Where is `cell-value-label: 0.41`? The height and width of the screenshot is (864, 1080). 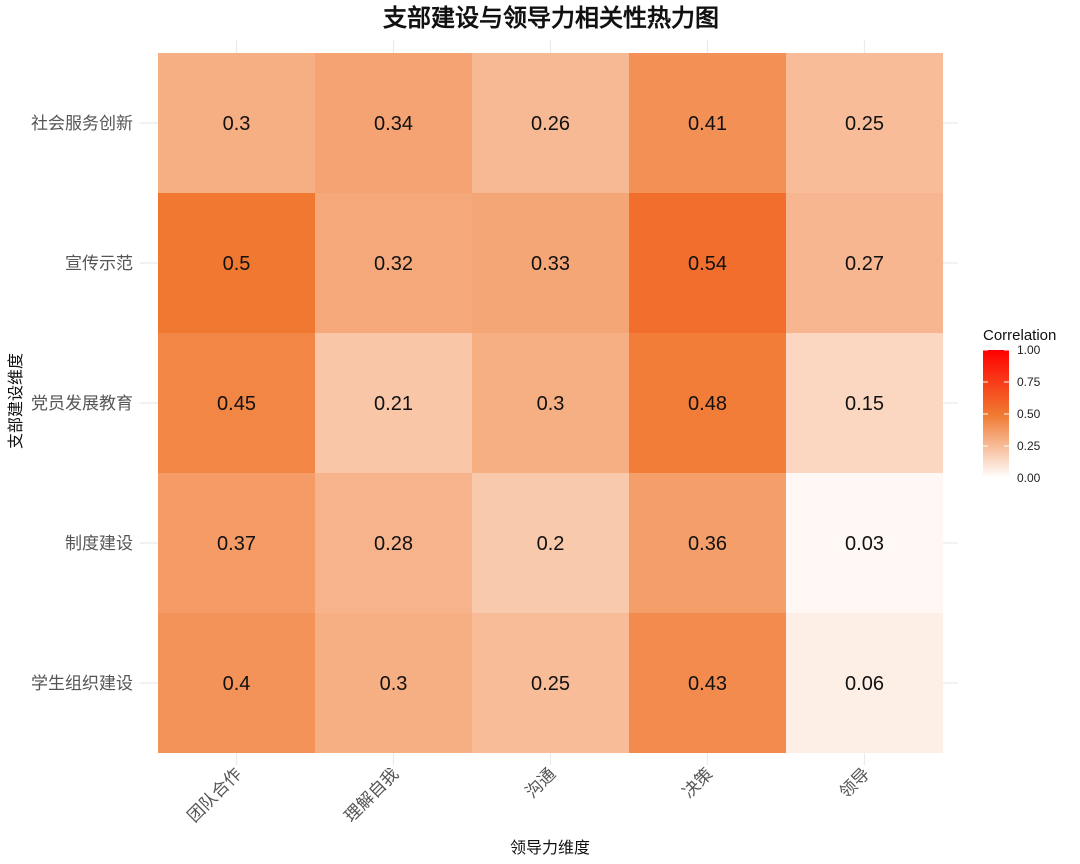 cell-value-label: 0.41 is located at coordinates (707, 124).